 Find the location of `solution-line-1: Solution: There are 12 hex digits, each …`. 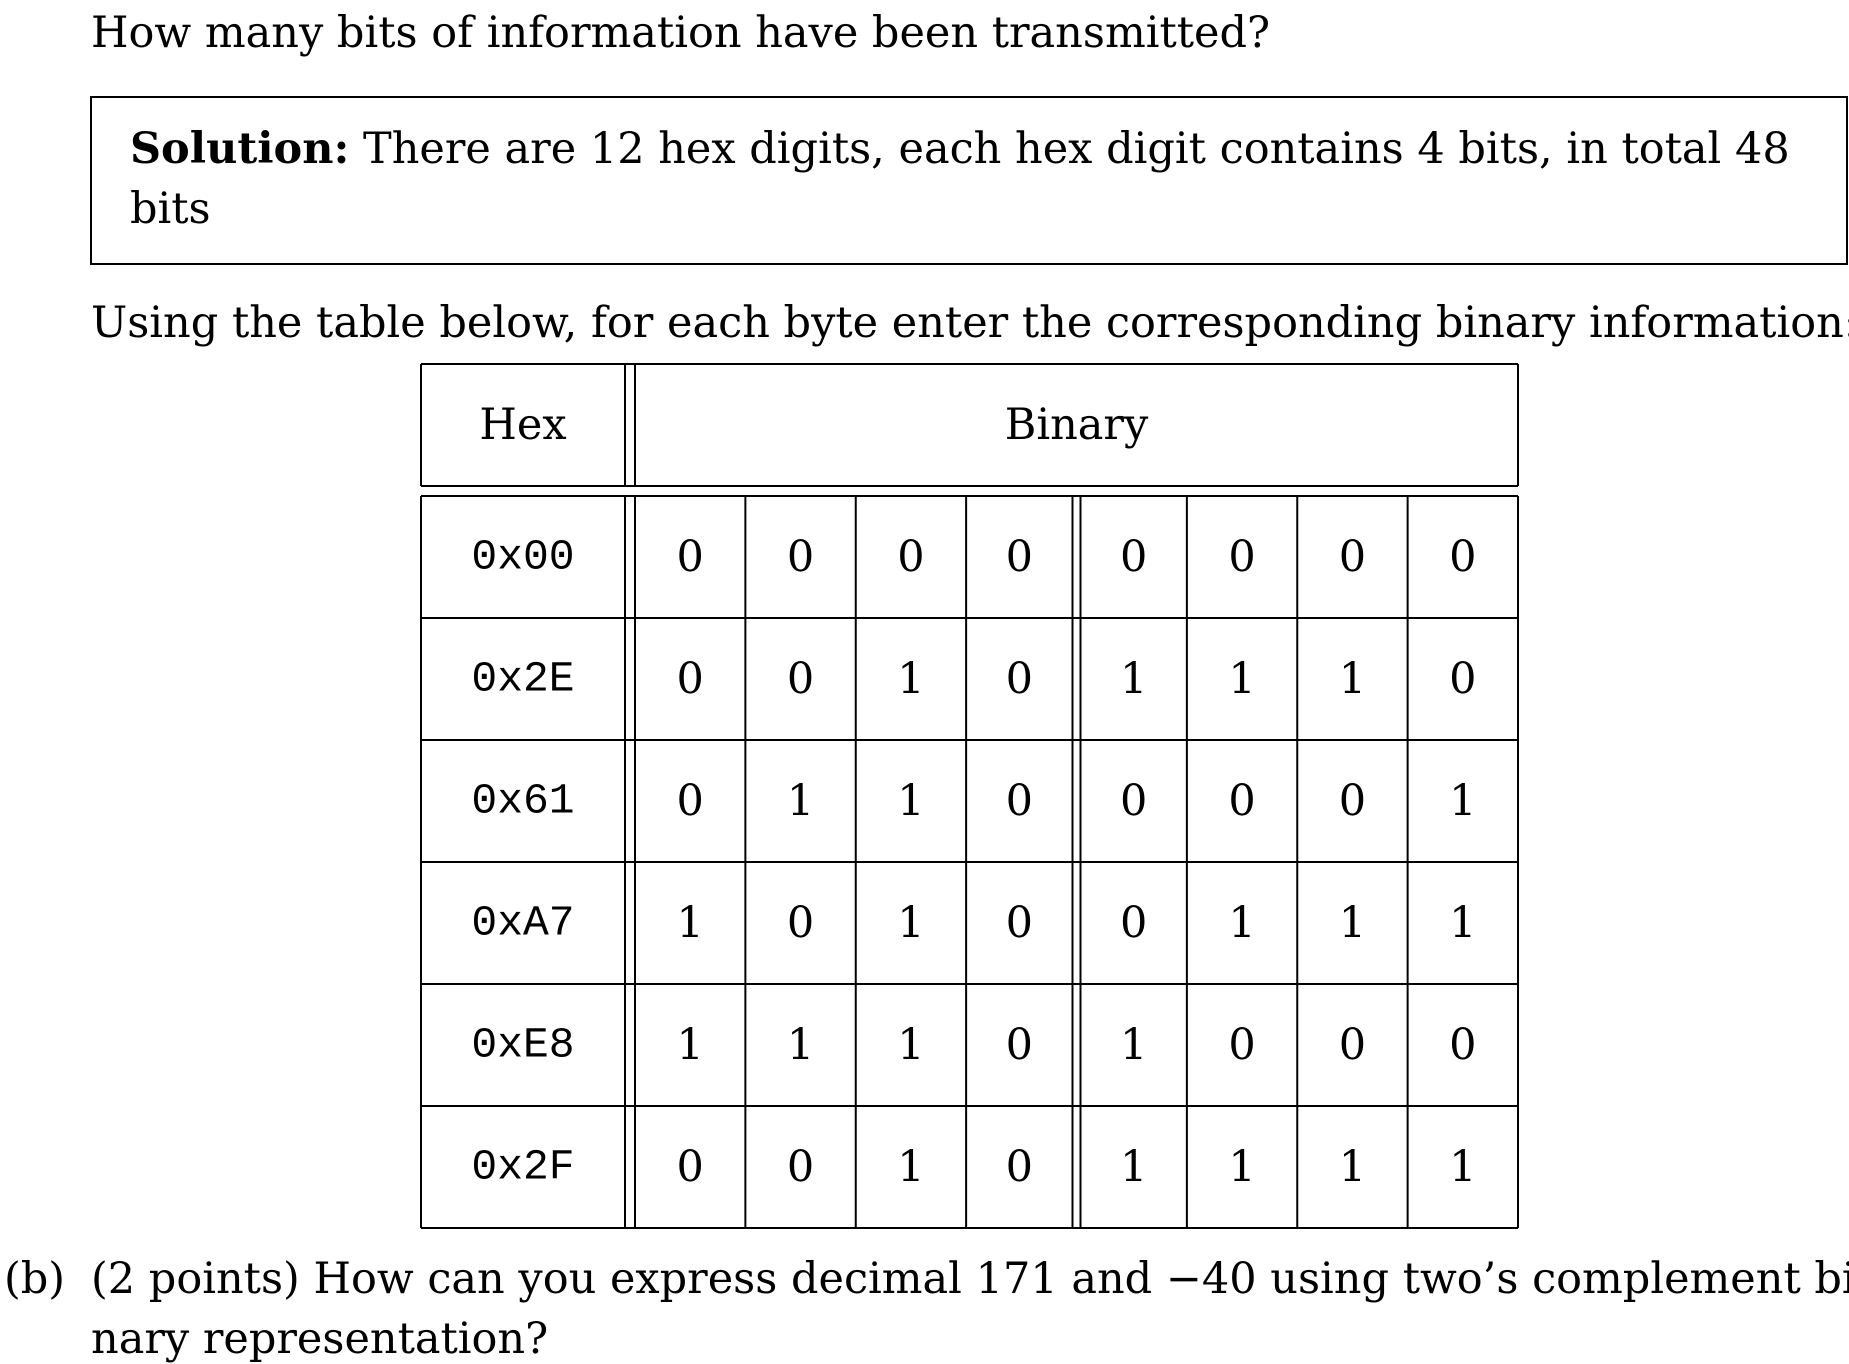

solution-line-1: Solution: There are 12 hex digits, each … is located at coordinates (960, 149).